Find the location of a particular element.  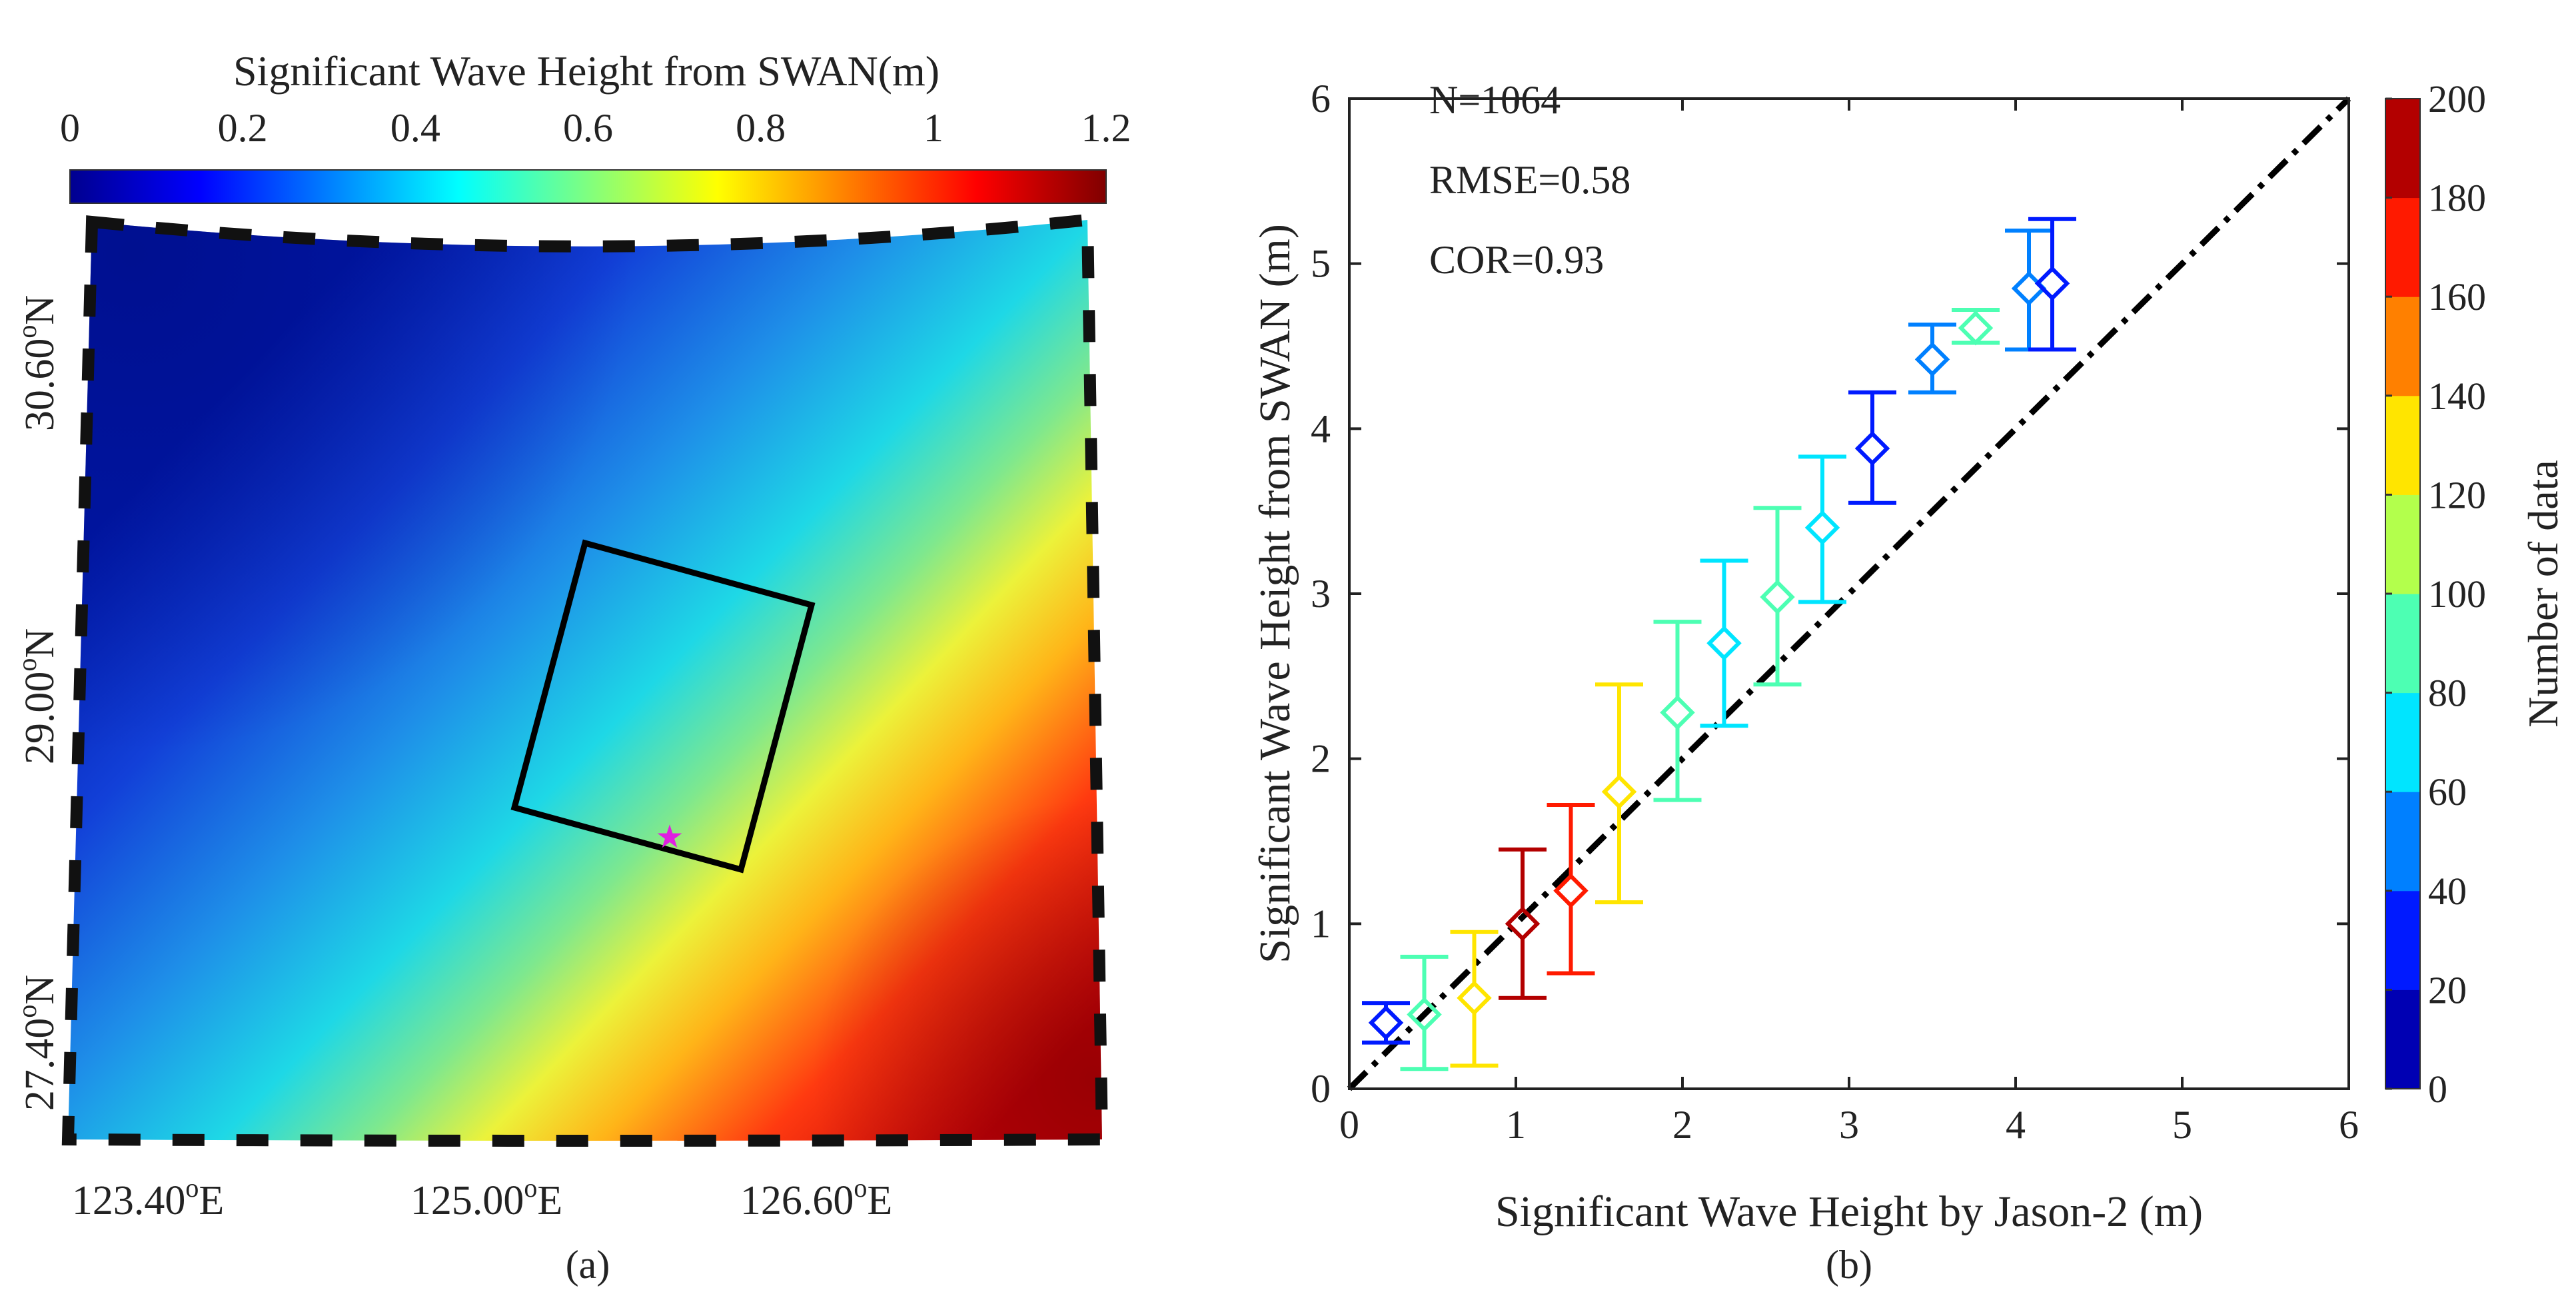

map-y-tick-label: 29.00oN is located at coordinates (37, 696).